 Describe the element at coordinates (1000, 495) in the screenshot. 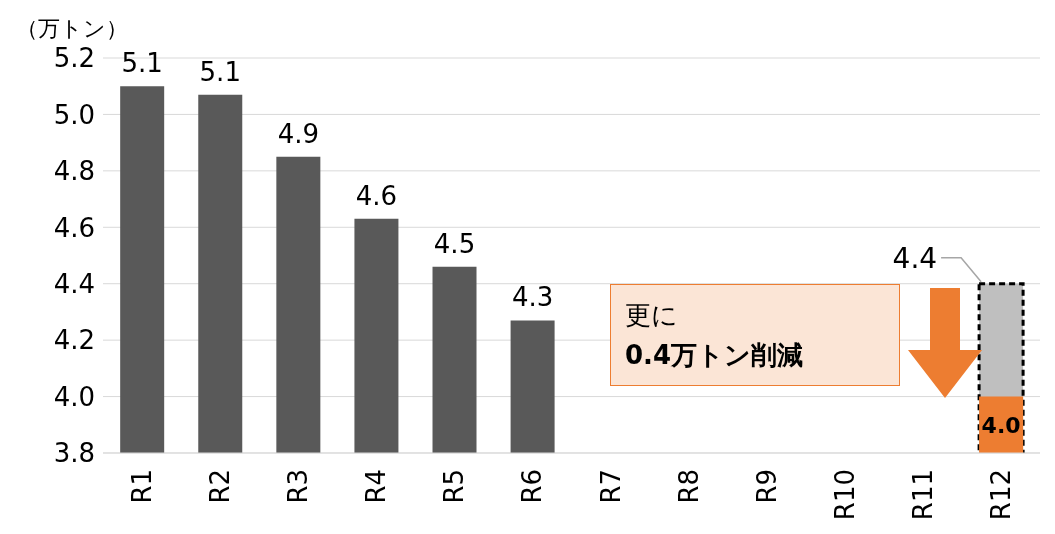

I see `x-tick-label: R12` at that location.